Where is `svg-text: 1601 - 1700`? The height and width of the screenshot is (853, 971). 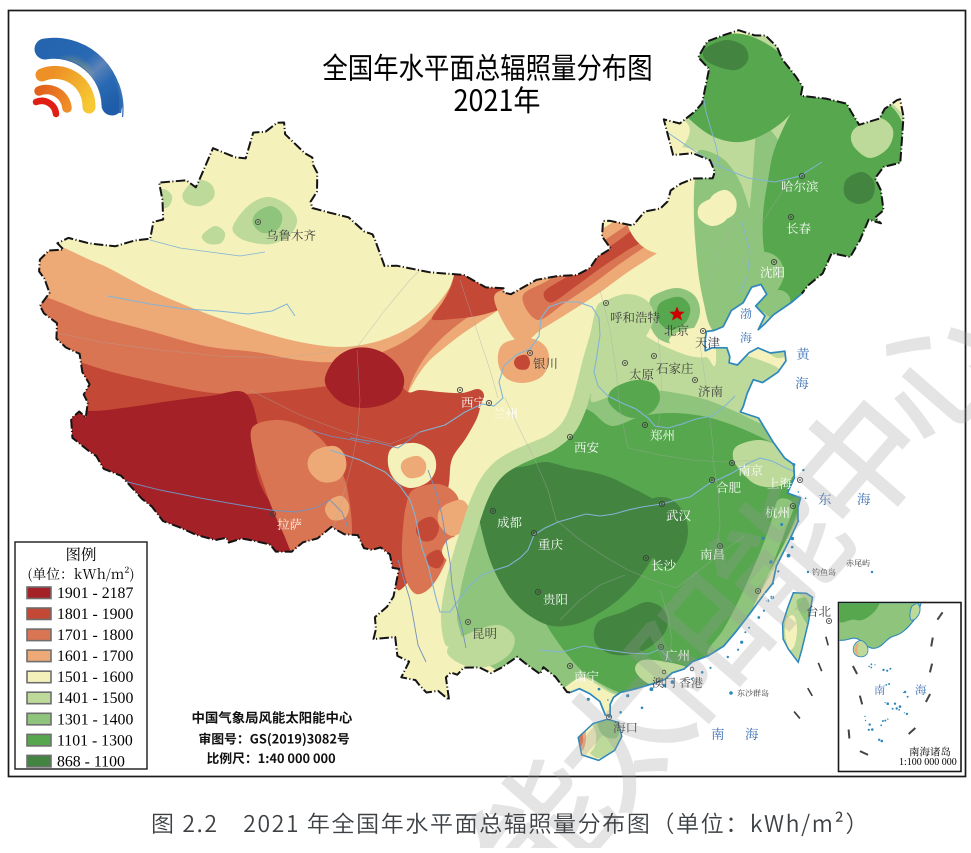
svg-text: 1601 - 1700 is located at coordinates (95, 656).